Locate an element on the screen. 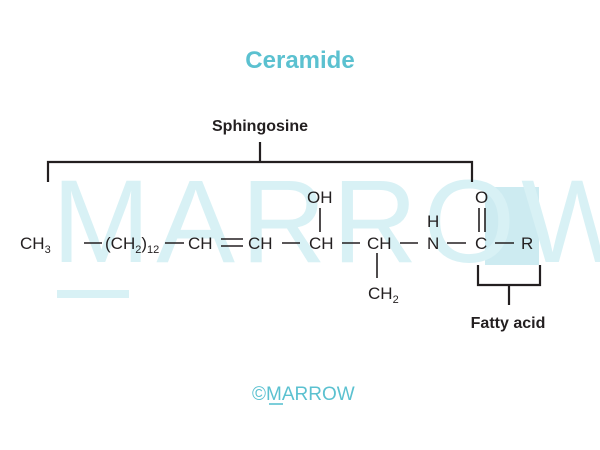 The height and width of the screenshot is (450, 600). fatty-acid-bracket is located at coordinates (509, 285).